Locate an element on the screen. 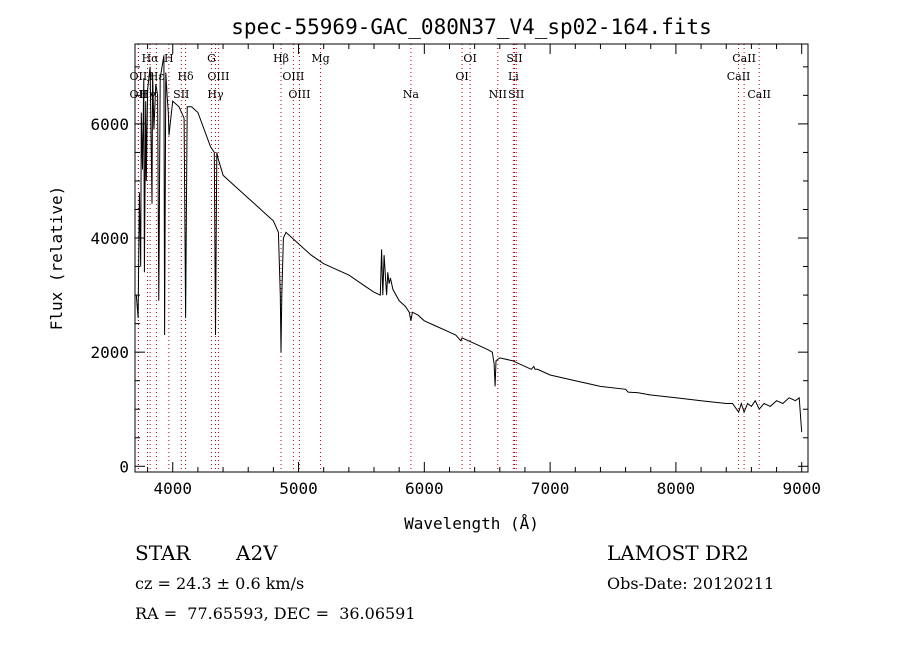 The width and height of the screenshot is (900, 650). line-marker-label-12: OIII is located at coordinates (293, 76).